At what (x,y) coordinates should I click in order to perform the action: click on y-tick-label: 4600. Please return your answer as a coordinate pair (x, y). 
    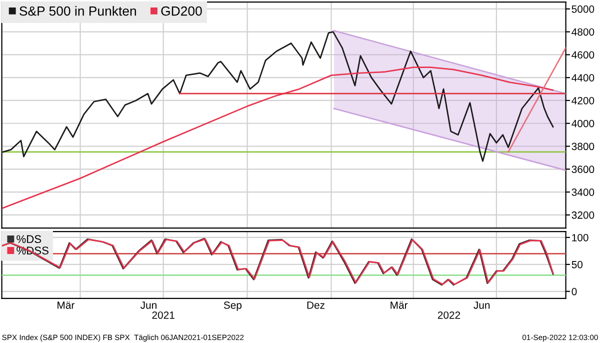
    Looking at the image, I should click on (583, 55).